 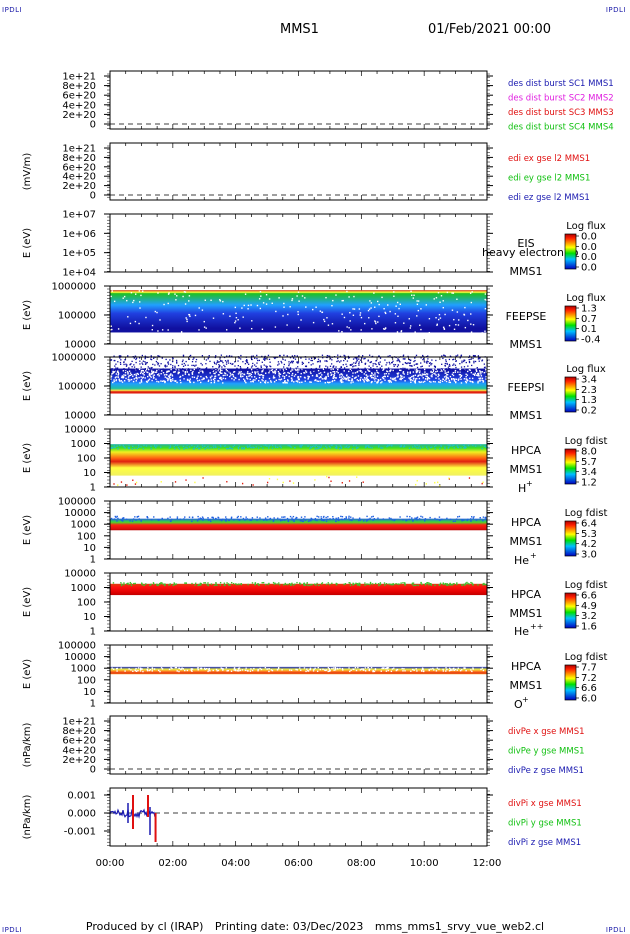 I want to click on panel-frame, so click(x=298, y=315).